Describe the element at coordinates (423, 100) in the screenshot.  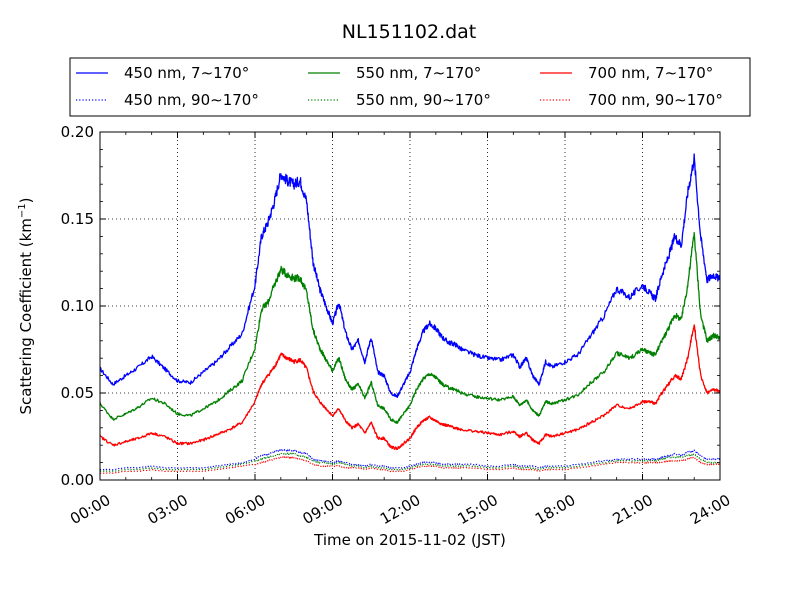
I see `legend-label: 550 nm, 90∼170°` at that location.